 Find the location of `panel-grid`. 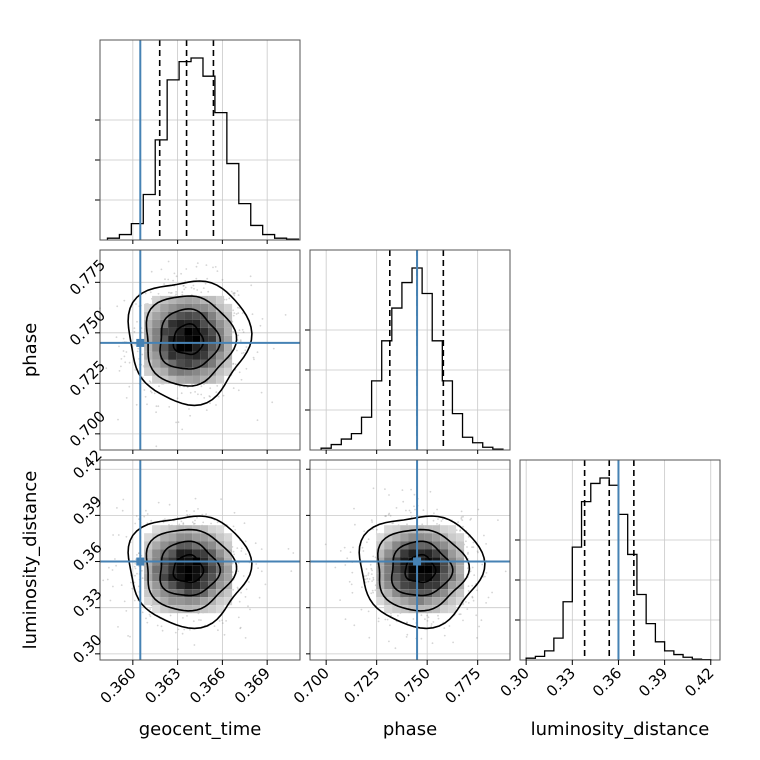

panel-grid is located at coordinates (410, 350).